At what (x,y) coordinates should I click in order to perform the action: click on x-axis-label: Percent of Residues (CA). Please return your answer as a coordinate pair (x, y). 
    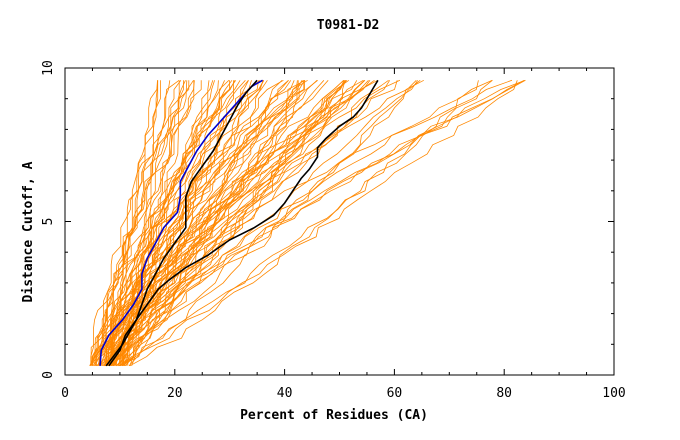
    Looking at the image, I should click on (334, 415).